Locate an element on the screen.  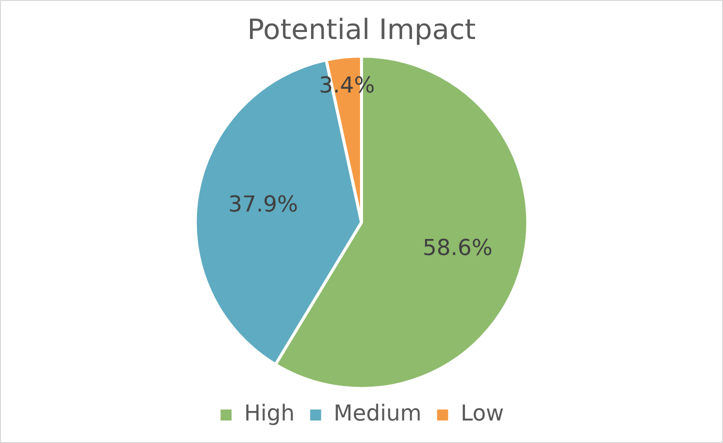
legend-label: High is located at coordinates (269, 414).